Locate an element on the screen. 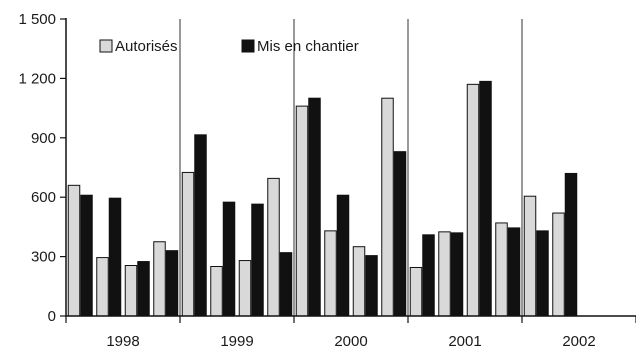 This screenshot has height=353, width=636. x-group-label: 2002 is located at coordinates (578, 341).